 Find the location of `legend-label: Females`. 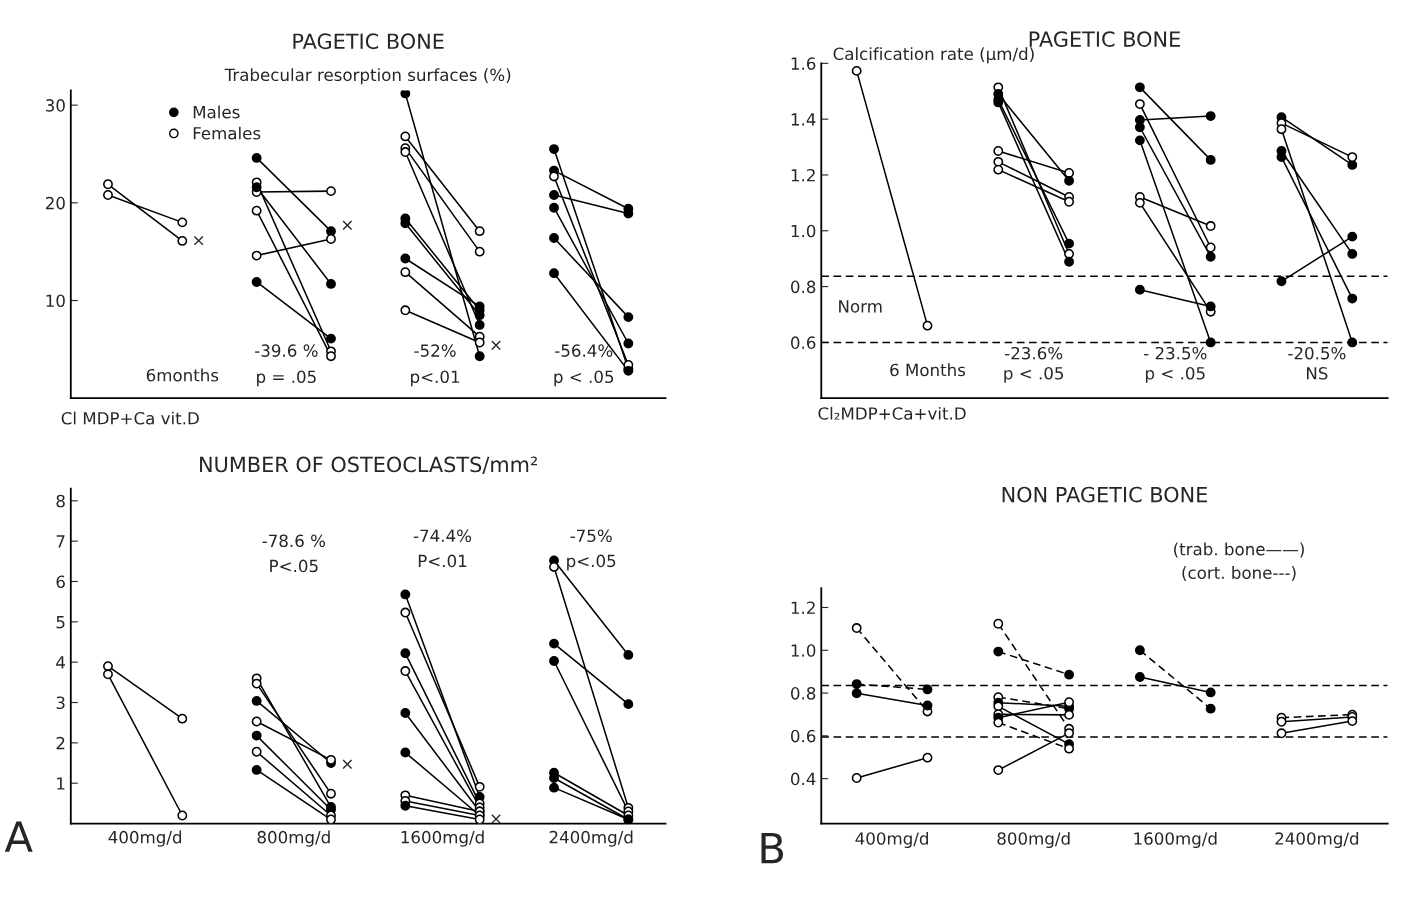

legend-label: Females is located at coordinates (227, 133).